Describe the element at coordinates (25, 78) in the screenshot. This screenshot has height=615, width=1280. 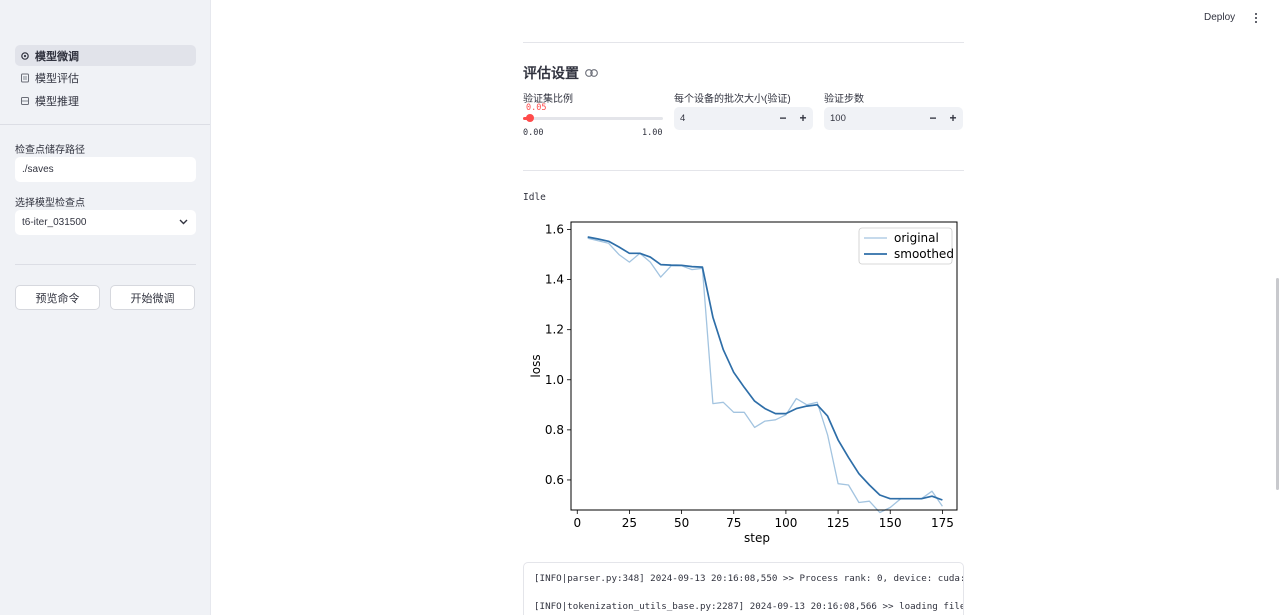
I see `document-icon` at that location.